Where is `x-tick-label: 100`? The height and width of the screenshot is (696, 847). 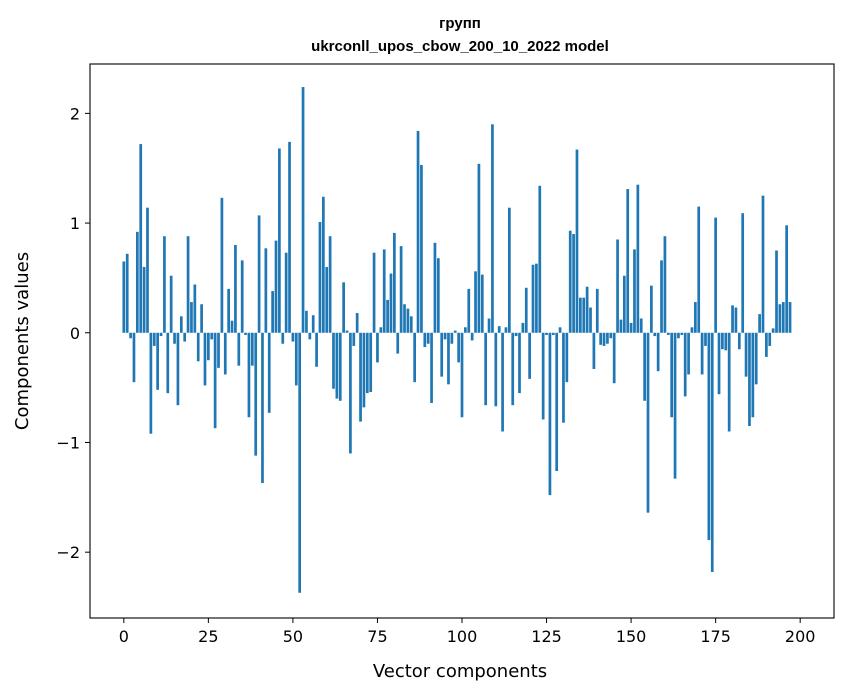 x-tick-label: 100 is located at coordinates (462, 636).